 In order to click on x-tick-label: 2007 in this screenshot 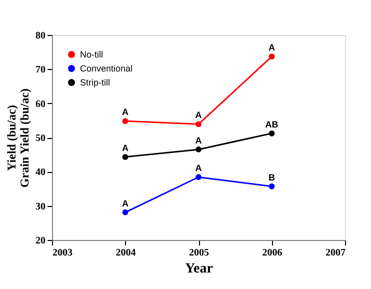, I will do `click(336, 253)`.